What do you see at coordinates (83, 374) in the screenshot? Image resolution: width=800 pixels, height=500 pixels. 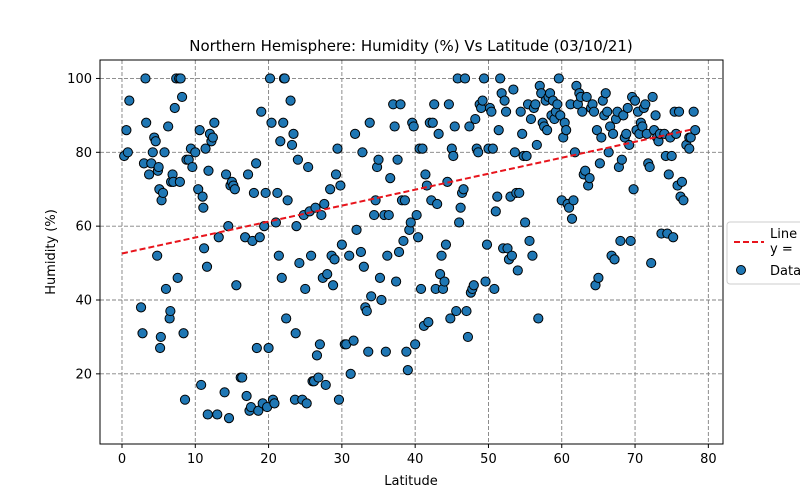 I see `y-tick-label: 20` at bounding box center [83, 374].